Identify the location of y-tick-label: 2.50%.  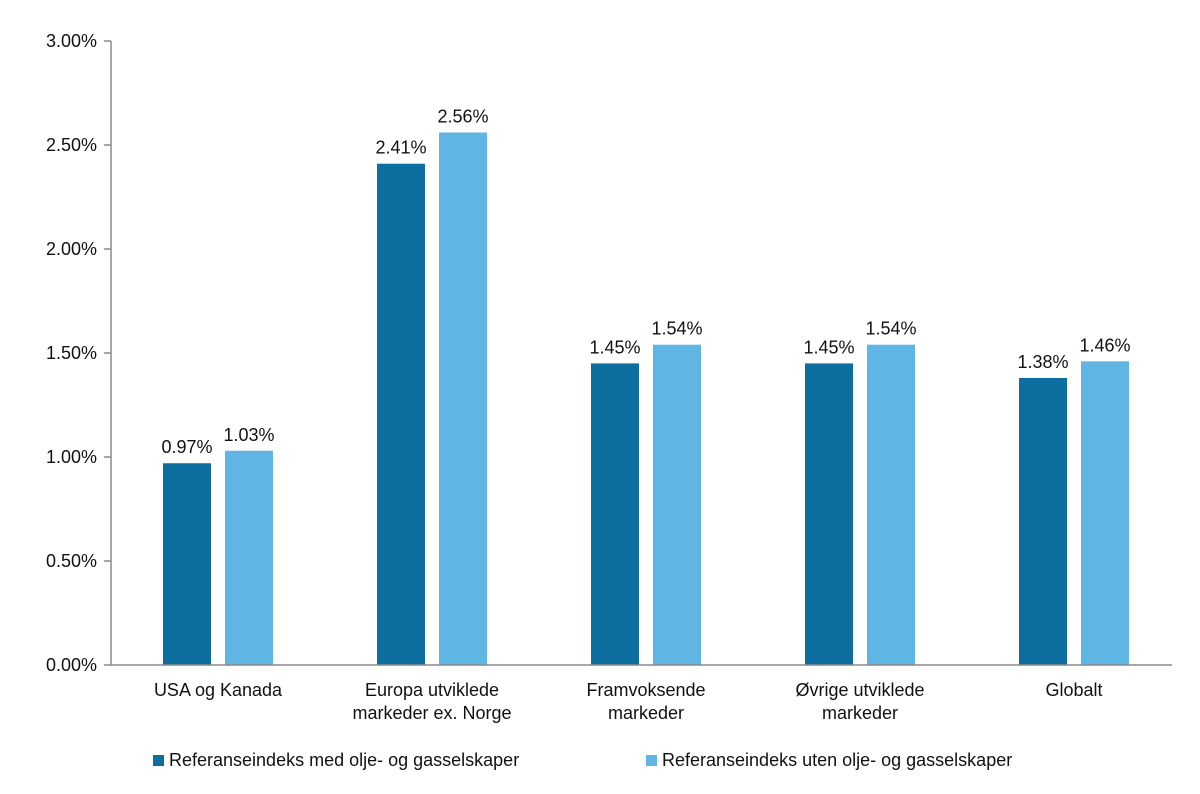
(71, 145).